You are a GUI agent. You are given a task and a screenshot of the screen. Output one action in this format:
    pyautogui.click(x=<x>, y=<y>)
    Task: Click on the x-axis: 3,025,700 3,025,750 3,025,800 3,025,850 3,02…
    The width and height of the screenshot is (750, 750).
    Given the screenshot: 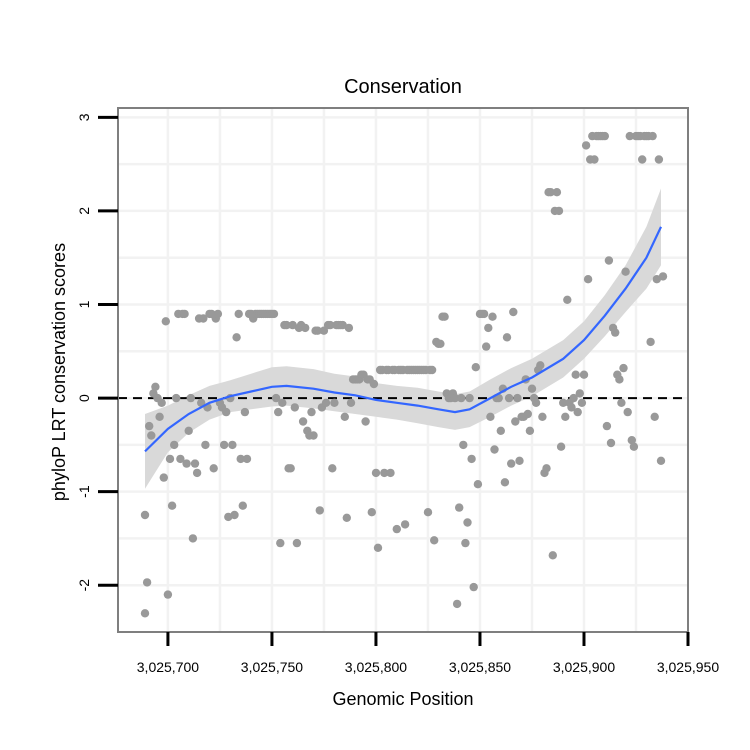 What is the action you would take?
    pyautogui.click(x=428, y=653)
    